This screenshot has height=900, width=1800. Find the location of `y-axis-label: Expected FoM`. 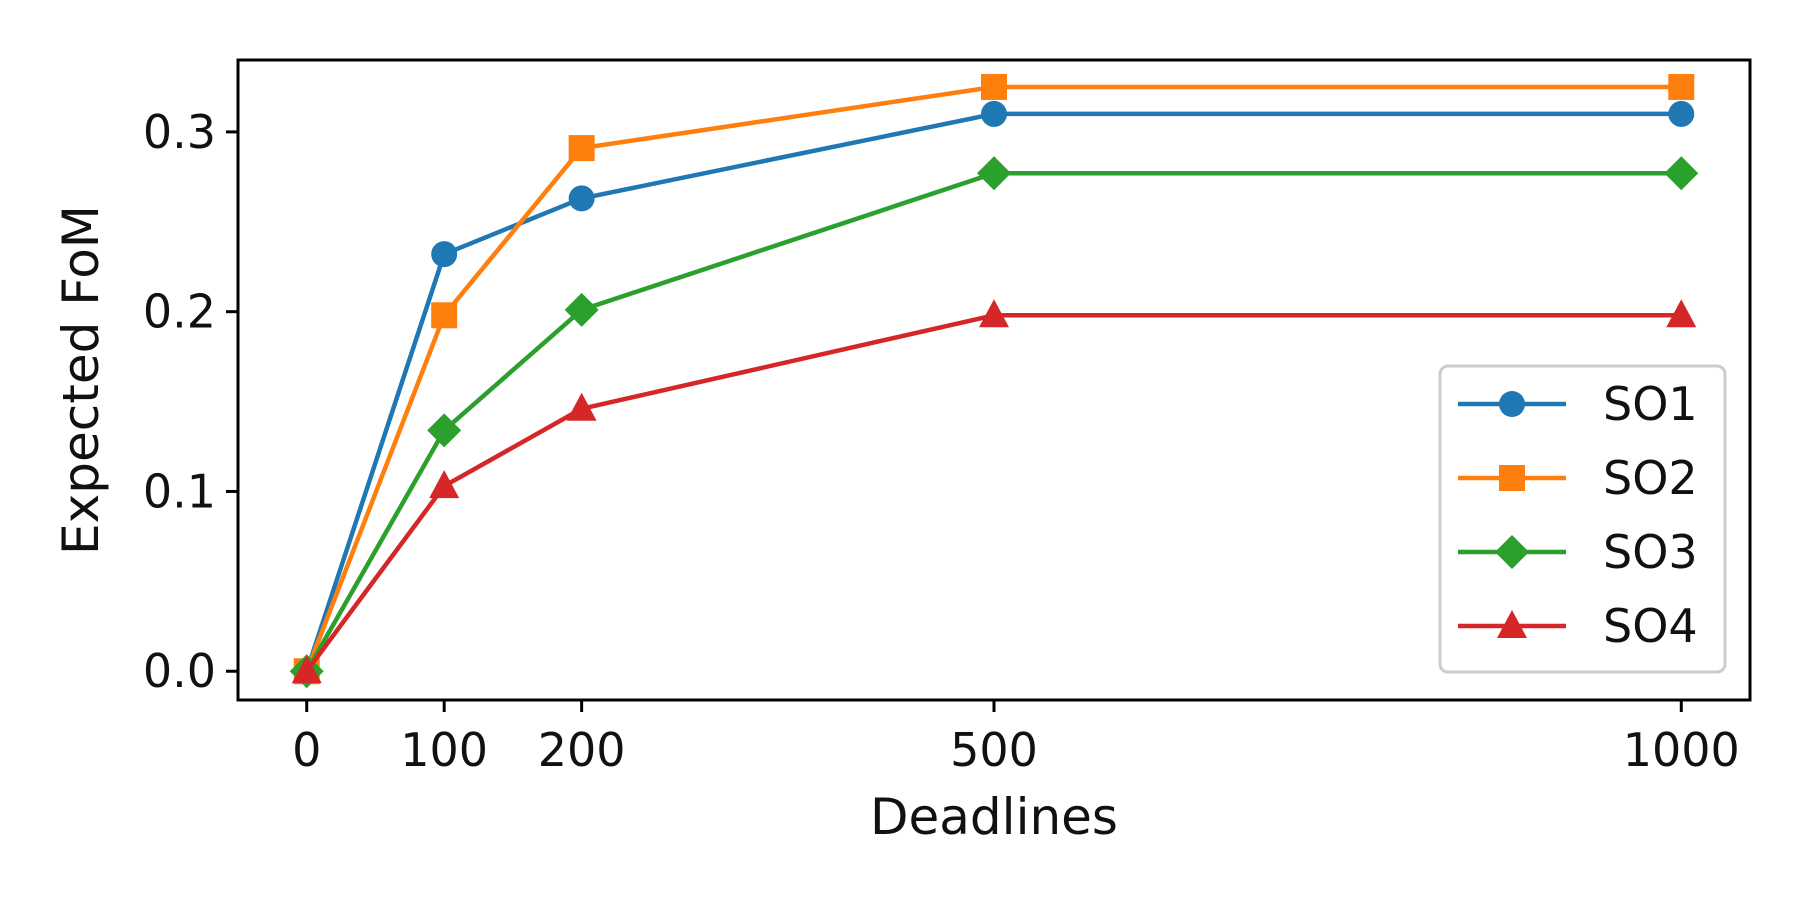

y-axis-label: Expected FoM is located at coordinates (81, 380).